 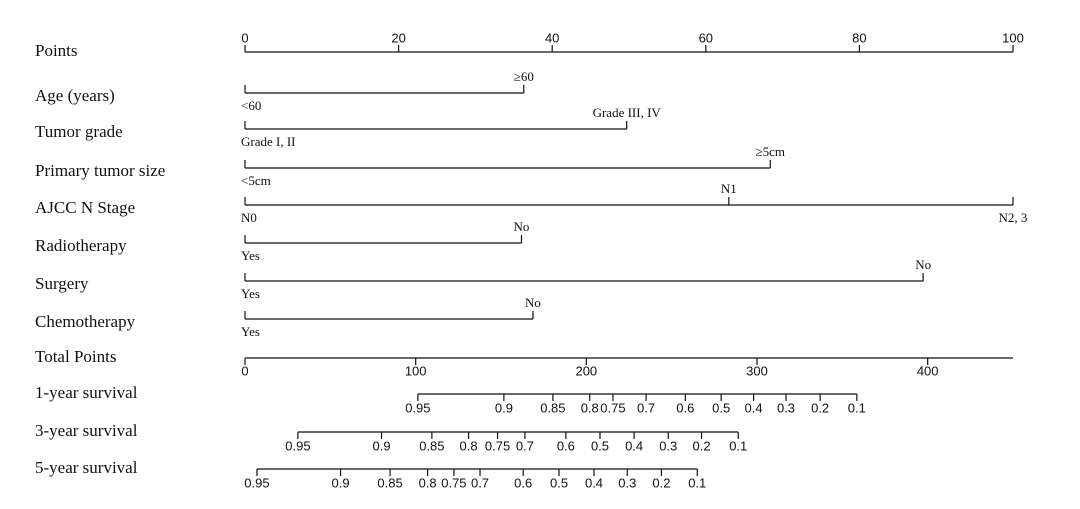 I want to click on level-label: <5cm, so click(x=256, y=180).